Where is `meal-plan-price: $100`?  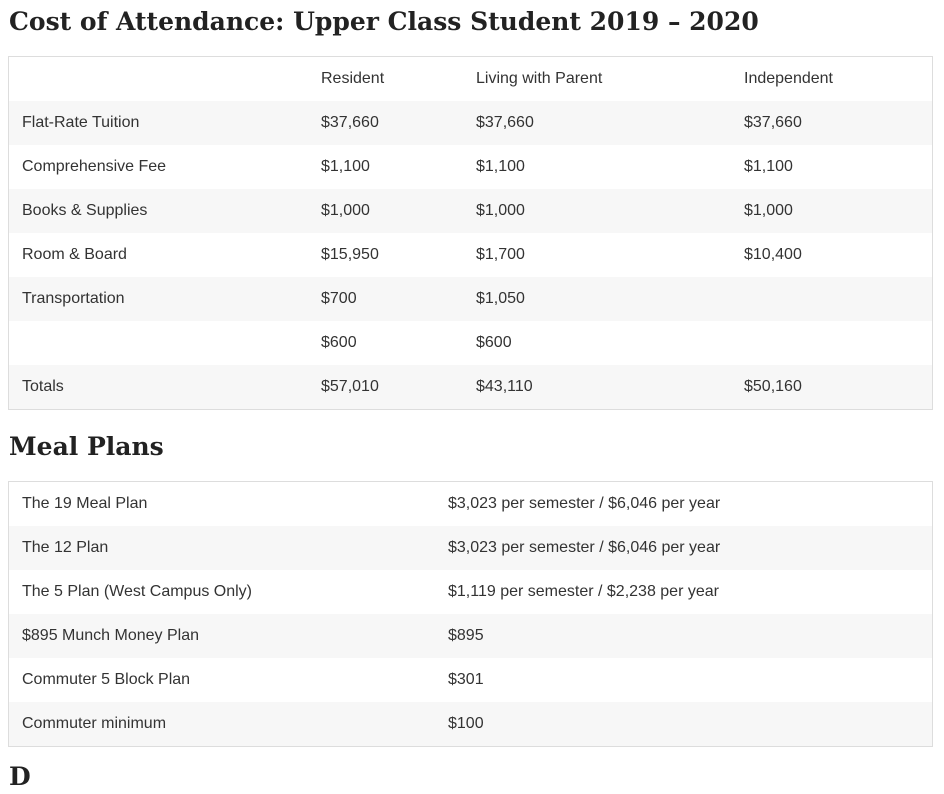
meal-plan-price: $100 is located at coordinates (684, 724).